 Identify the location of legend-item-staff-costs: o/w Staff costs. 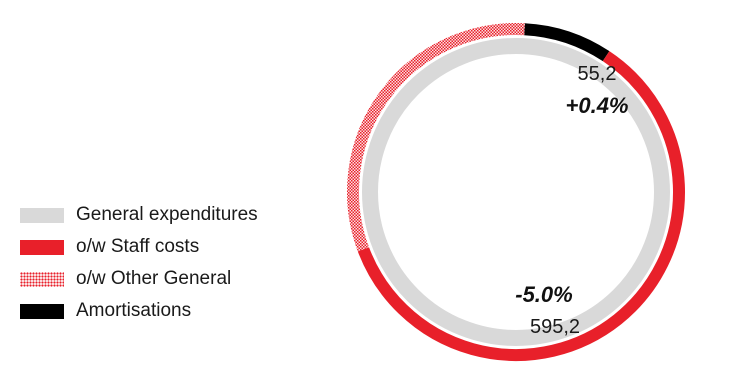
(139, 247).